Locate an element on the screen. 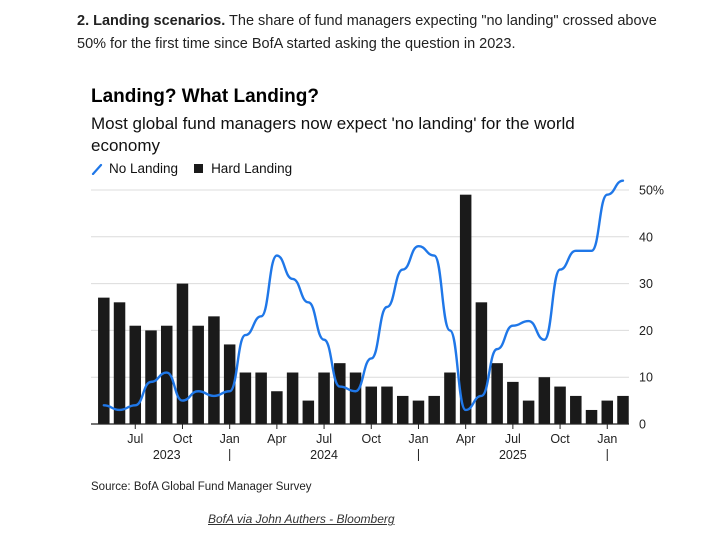  legend-item-no-landing: No Landing is located at coordinates (134, 168).